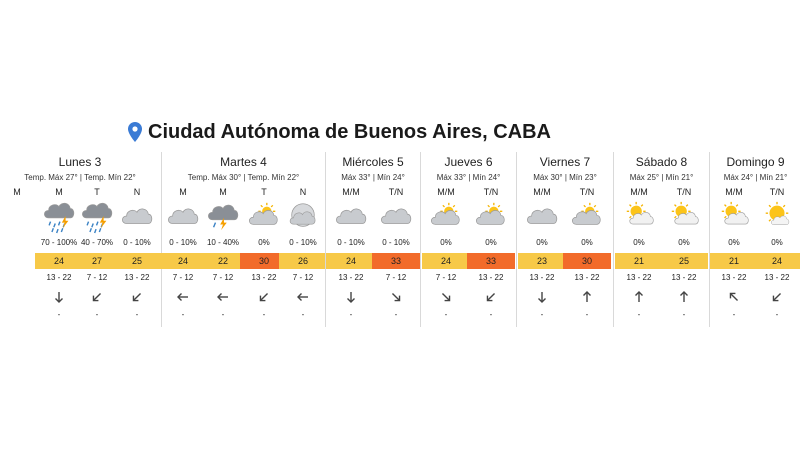  I want to click on day-temps: Máx 33° | Mín 24°, so click(373, 177).